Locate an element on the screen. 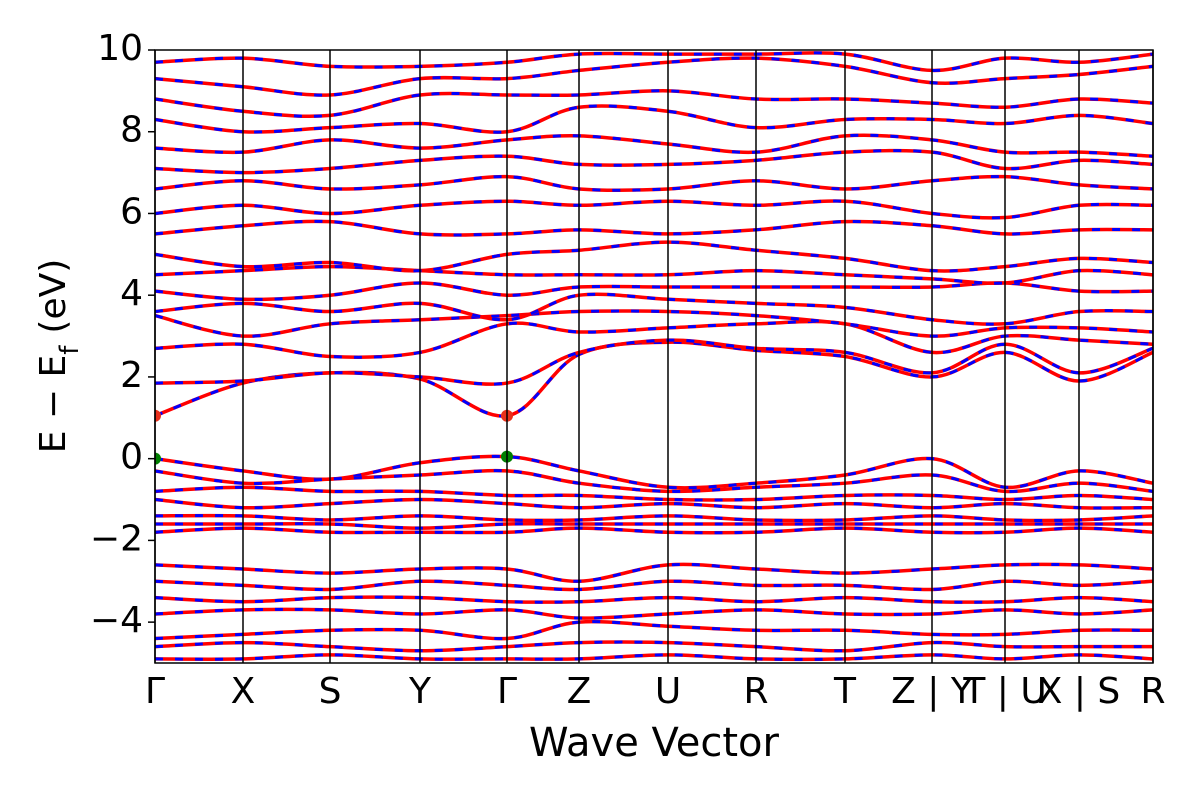  y-tick-label: −2 is located at coordinates (116, 538).